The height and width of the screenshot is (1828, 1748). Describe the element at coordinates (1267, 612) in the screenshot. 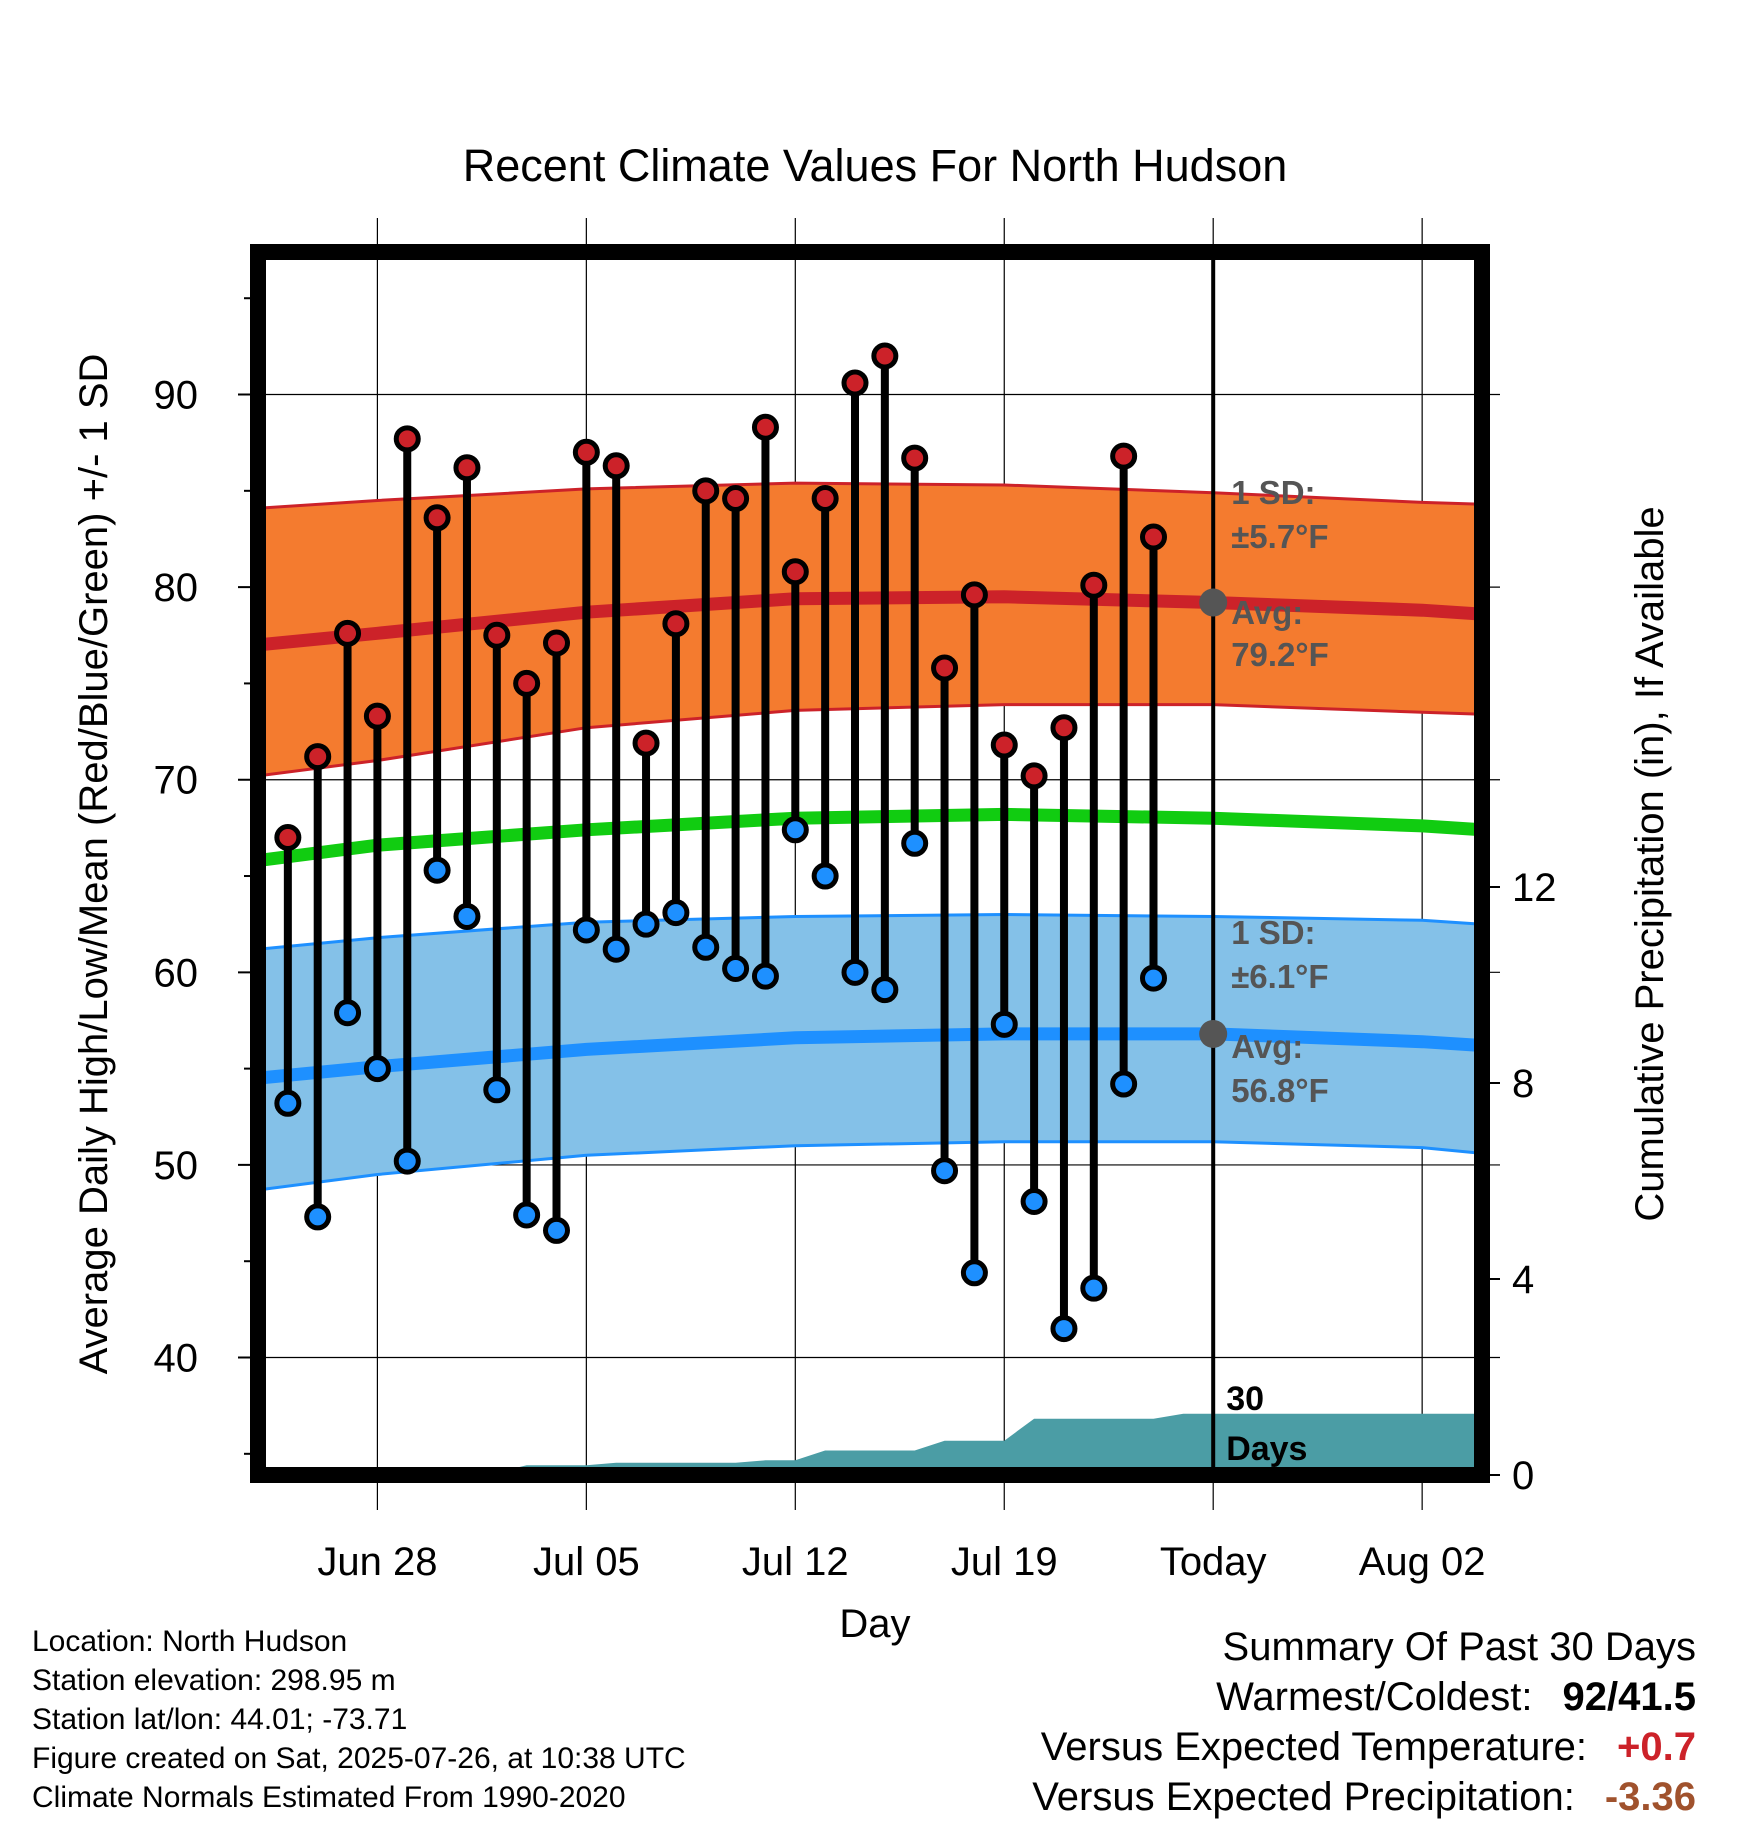

I see `high-avg-label: Avg:` at that location.